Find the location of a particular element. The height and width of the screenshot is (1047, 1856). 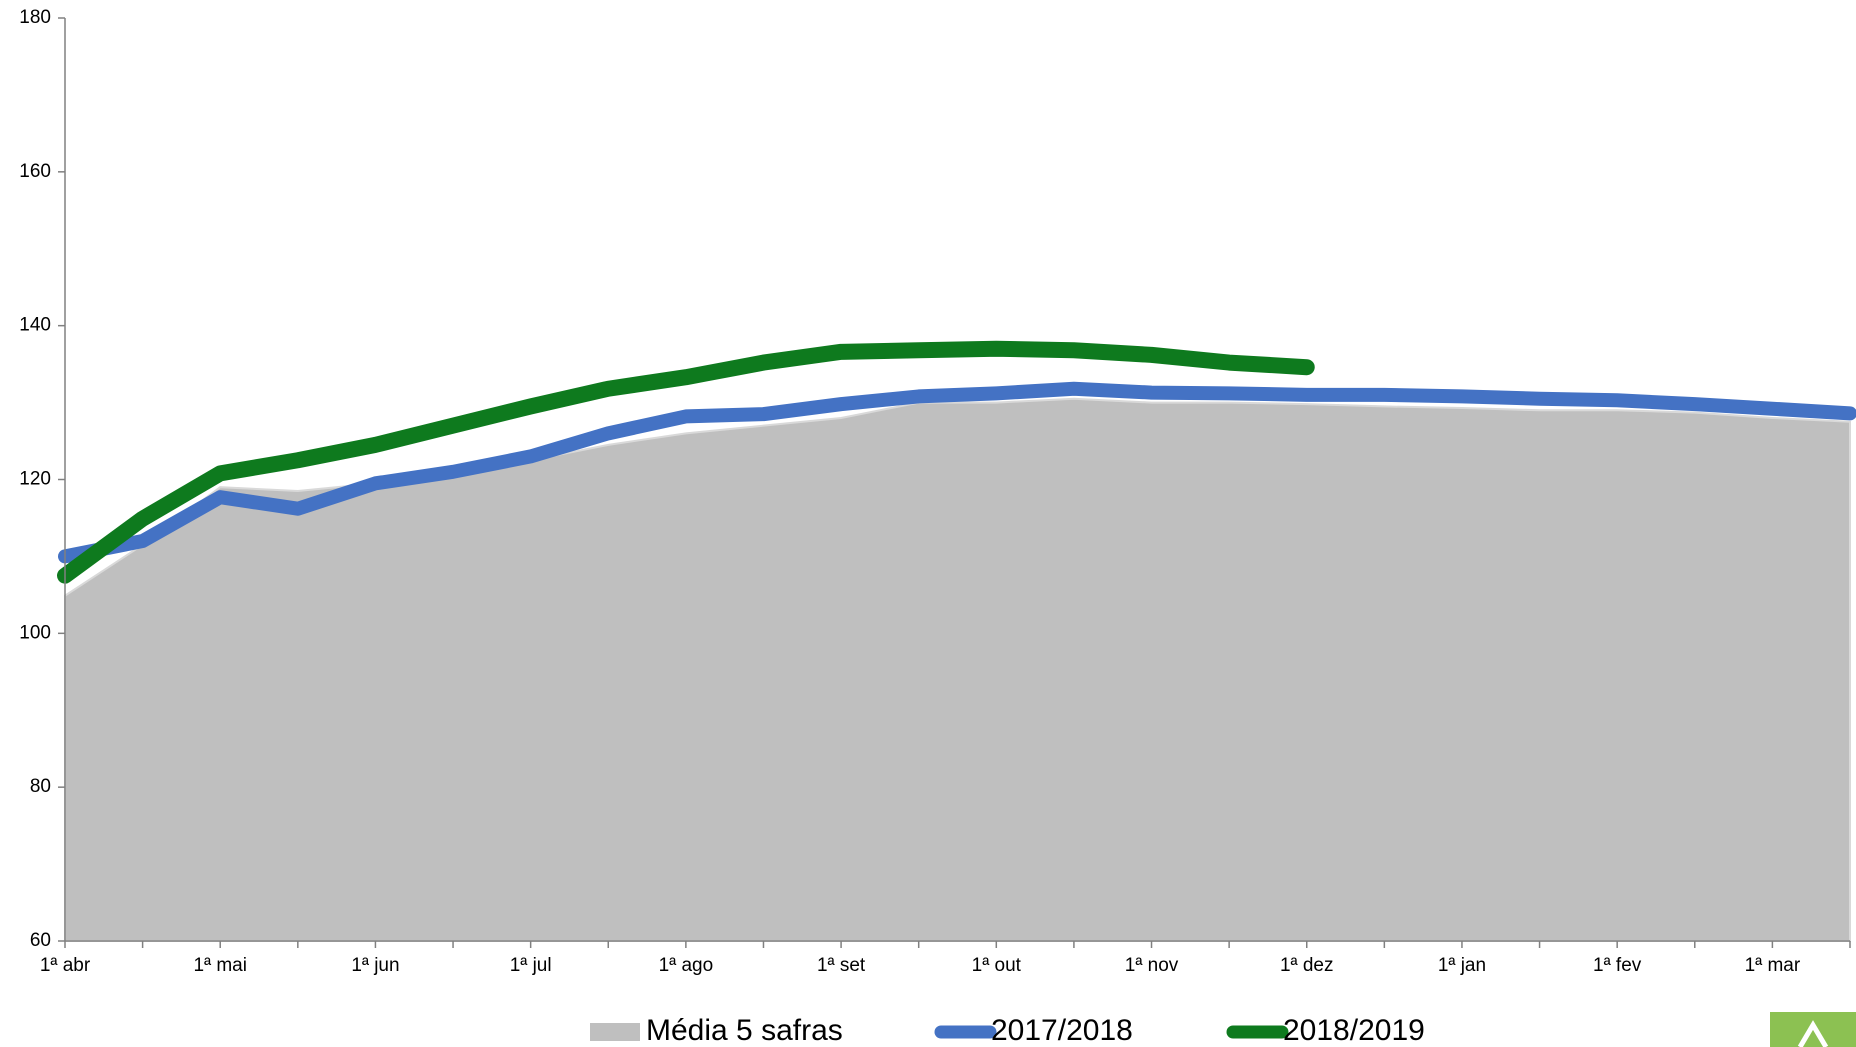

y-tick-label: 120 is located at coordinates (35, 479).